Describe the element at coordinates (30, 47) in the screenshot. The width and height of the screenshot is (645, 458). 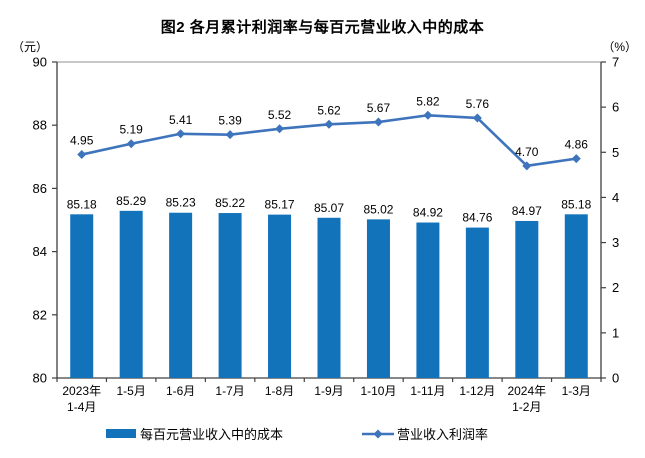
I see `left-axis-unit-label: （元）` at that location.